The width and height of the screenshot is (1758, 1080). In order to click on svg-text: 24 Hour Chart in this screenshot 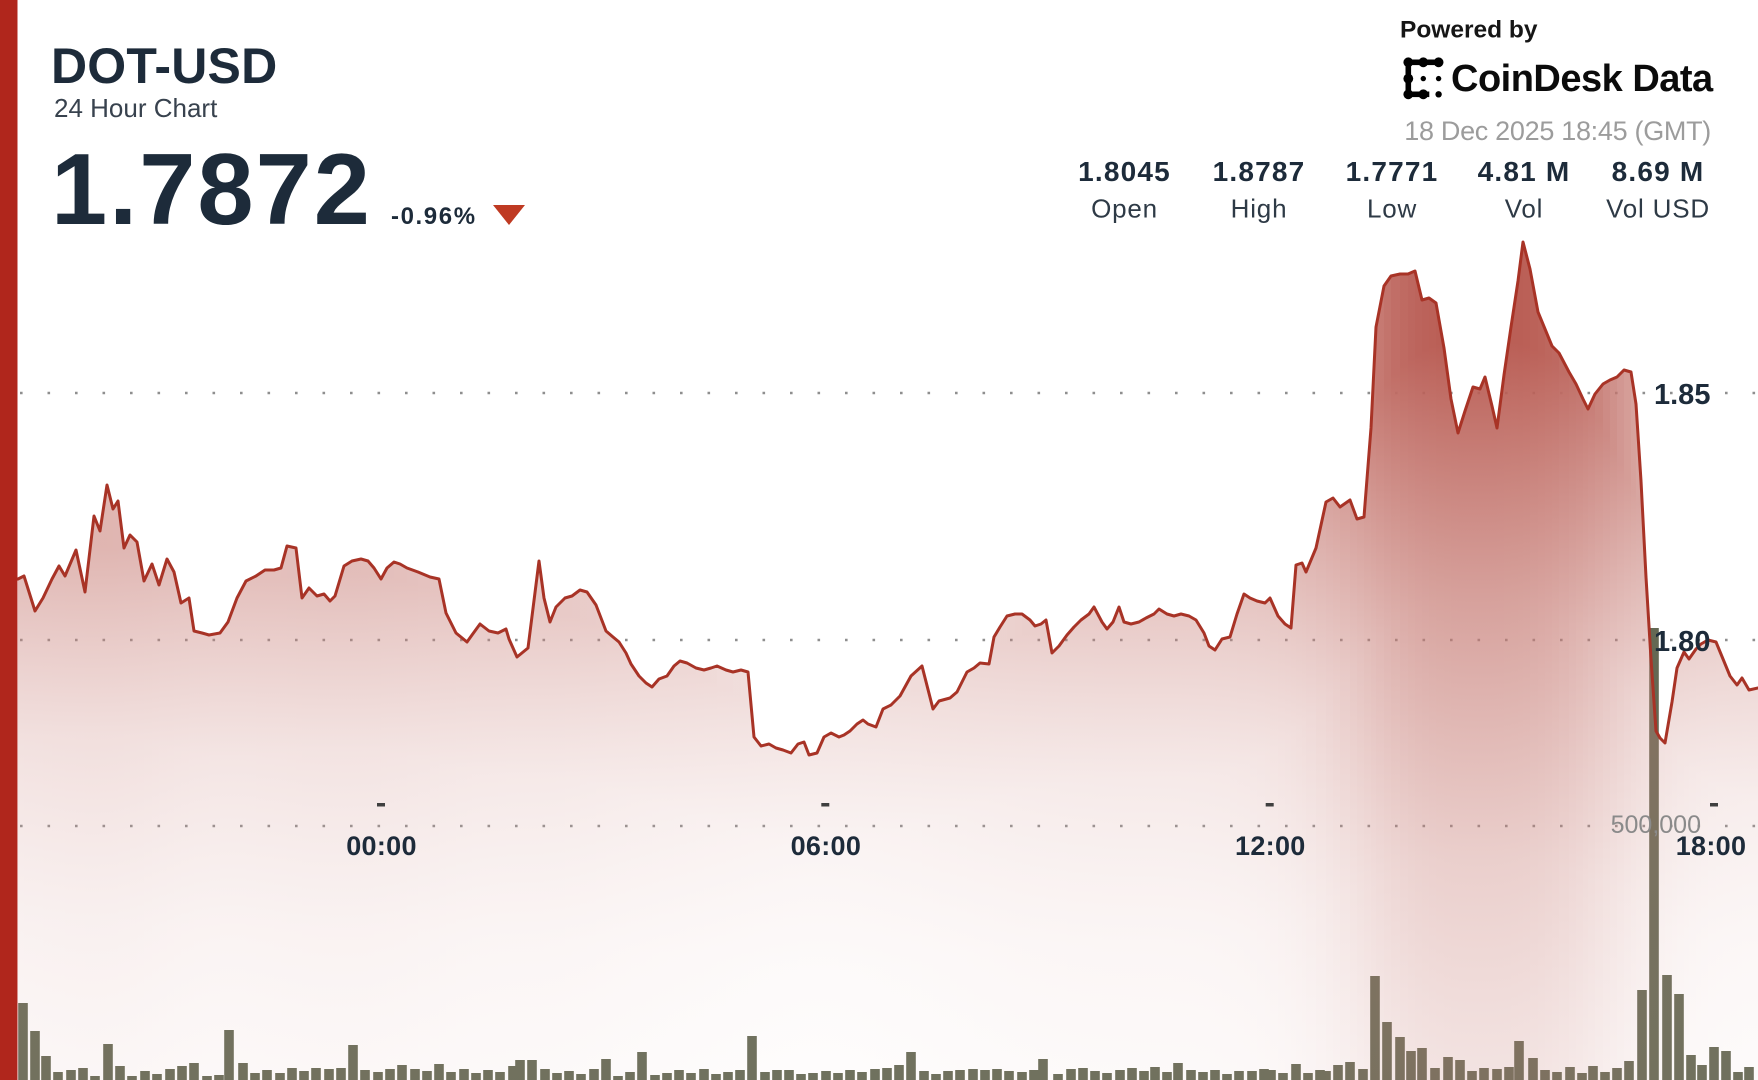, I will do `click(136, 108)`.